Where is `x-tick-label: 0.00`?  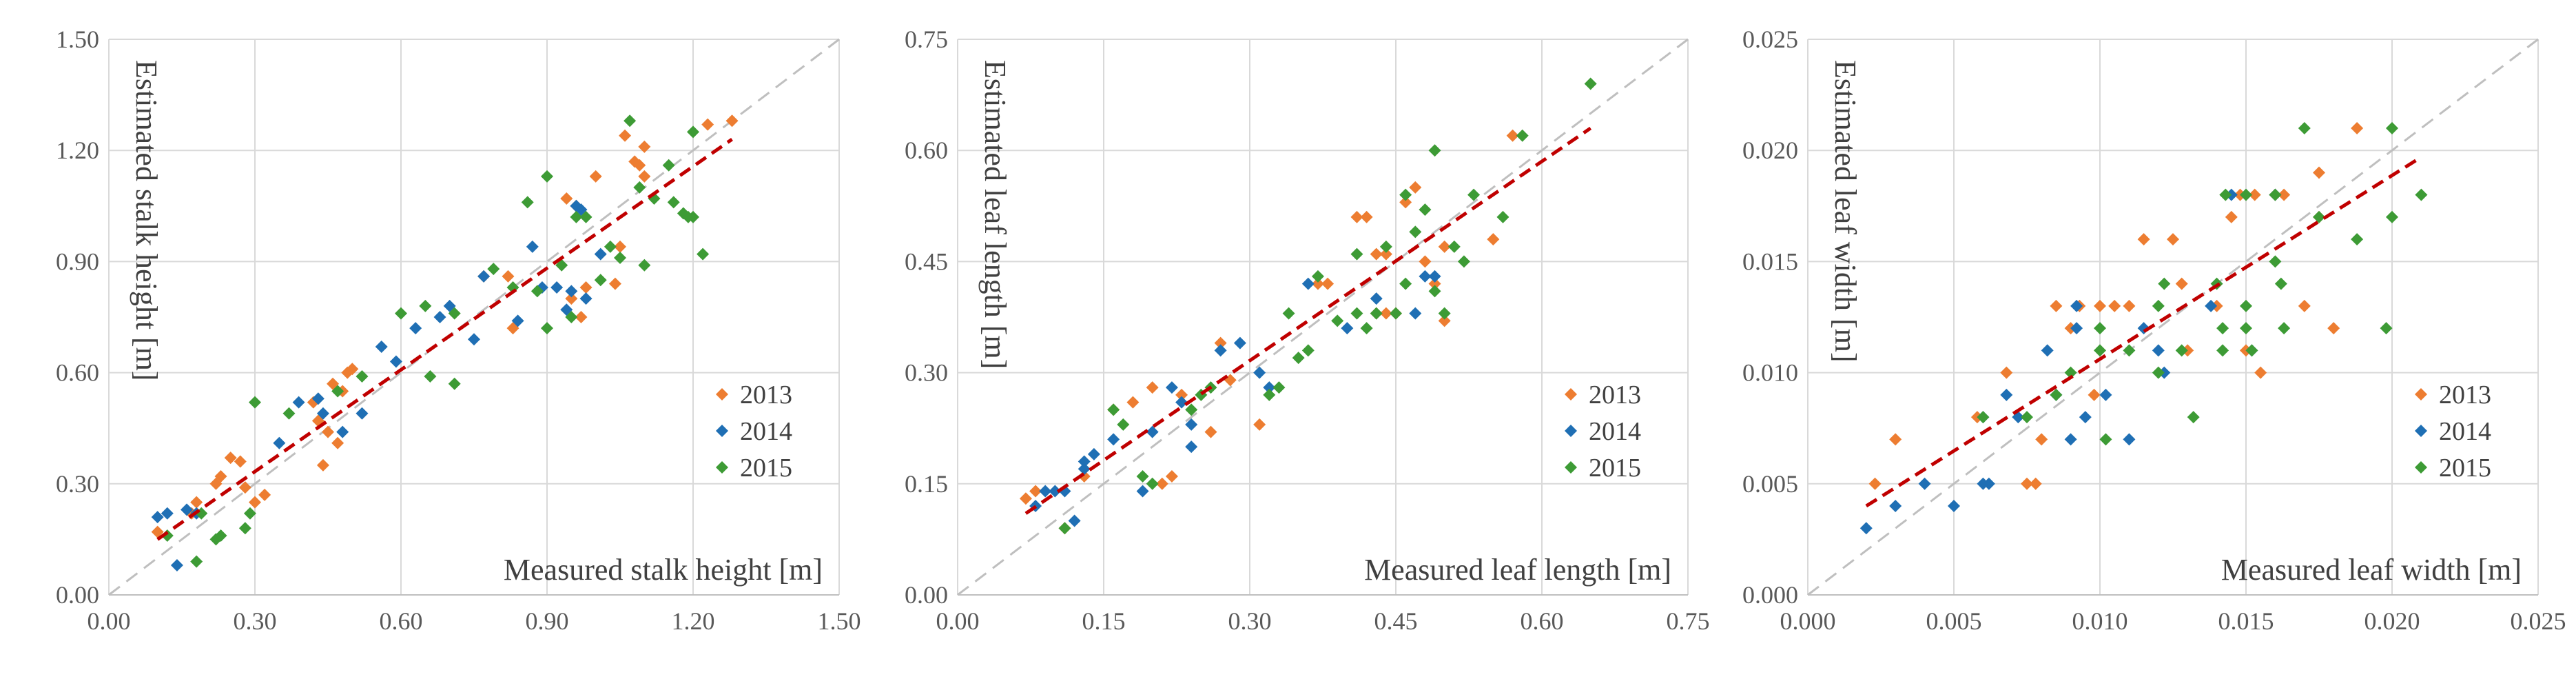 x-tick-label: 0.00 is located at coordinates (109, 621).